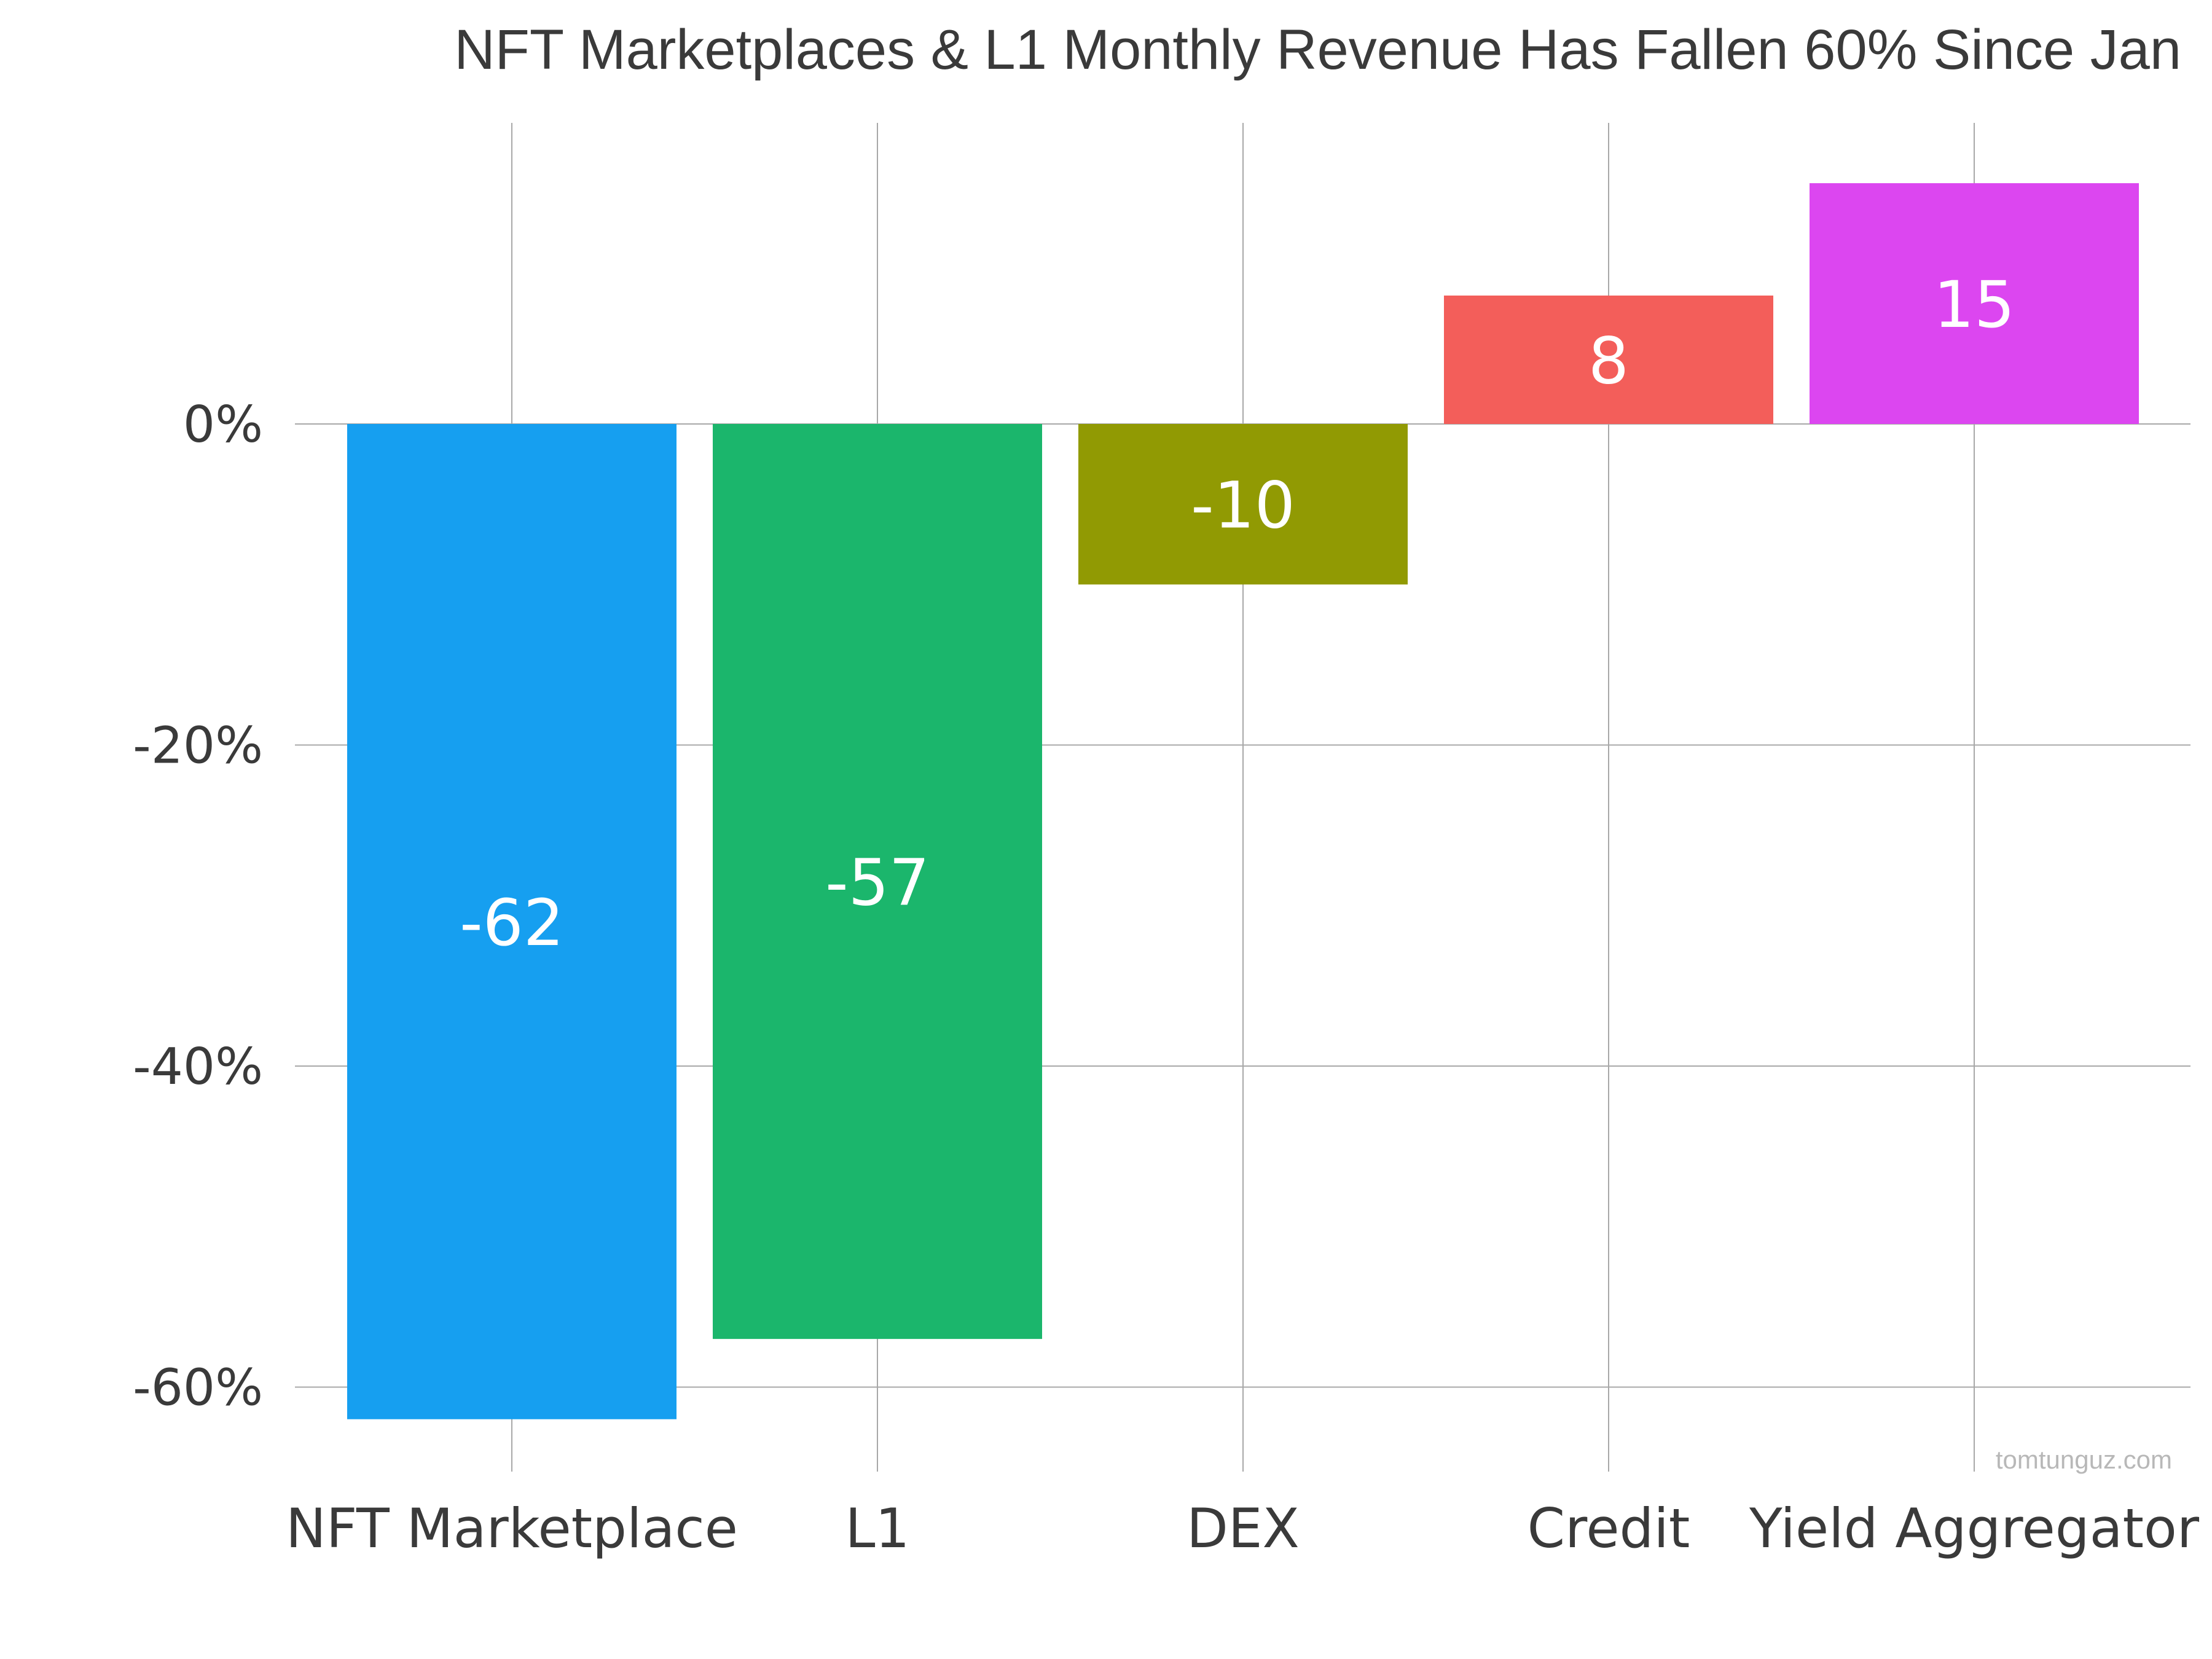  I want to click on y-axis-ticks: 0% -20% -40% -60%, so click(198, 907).